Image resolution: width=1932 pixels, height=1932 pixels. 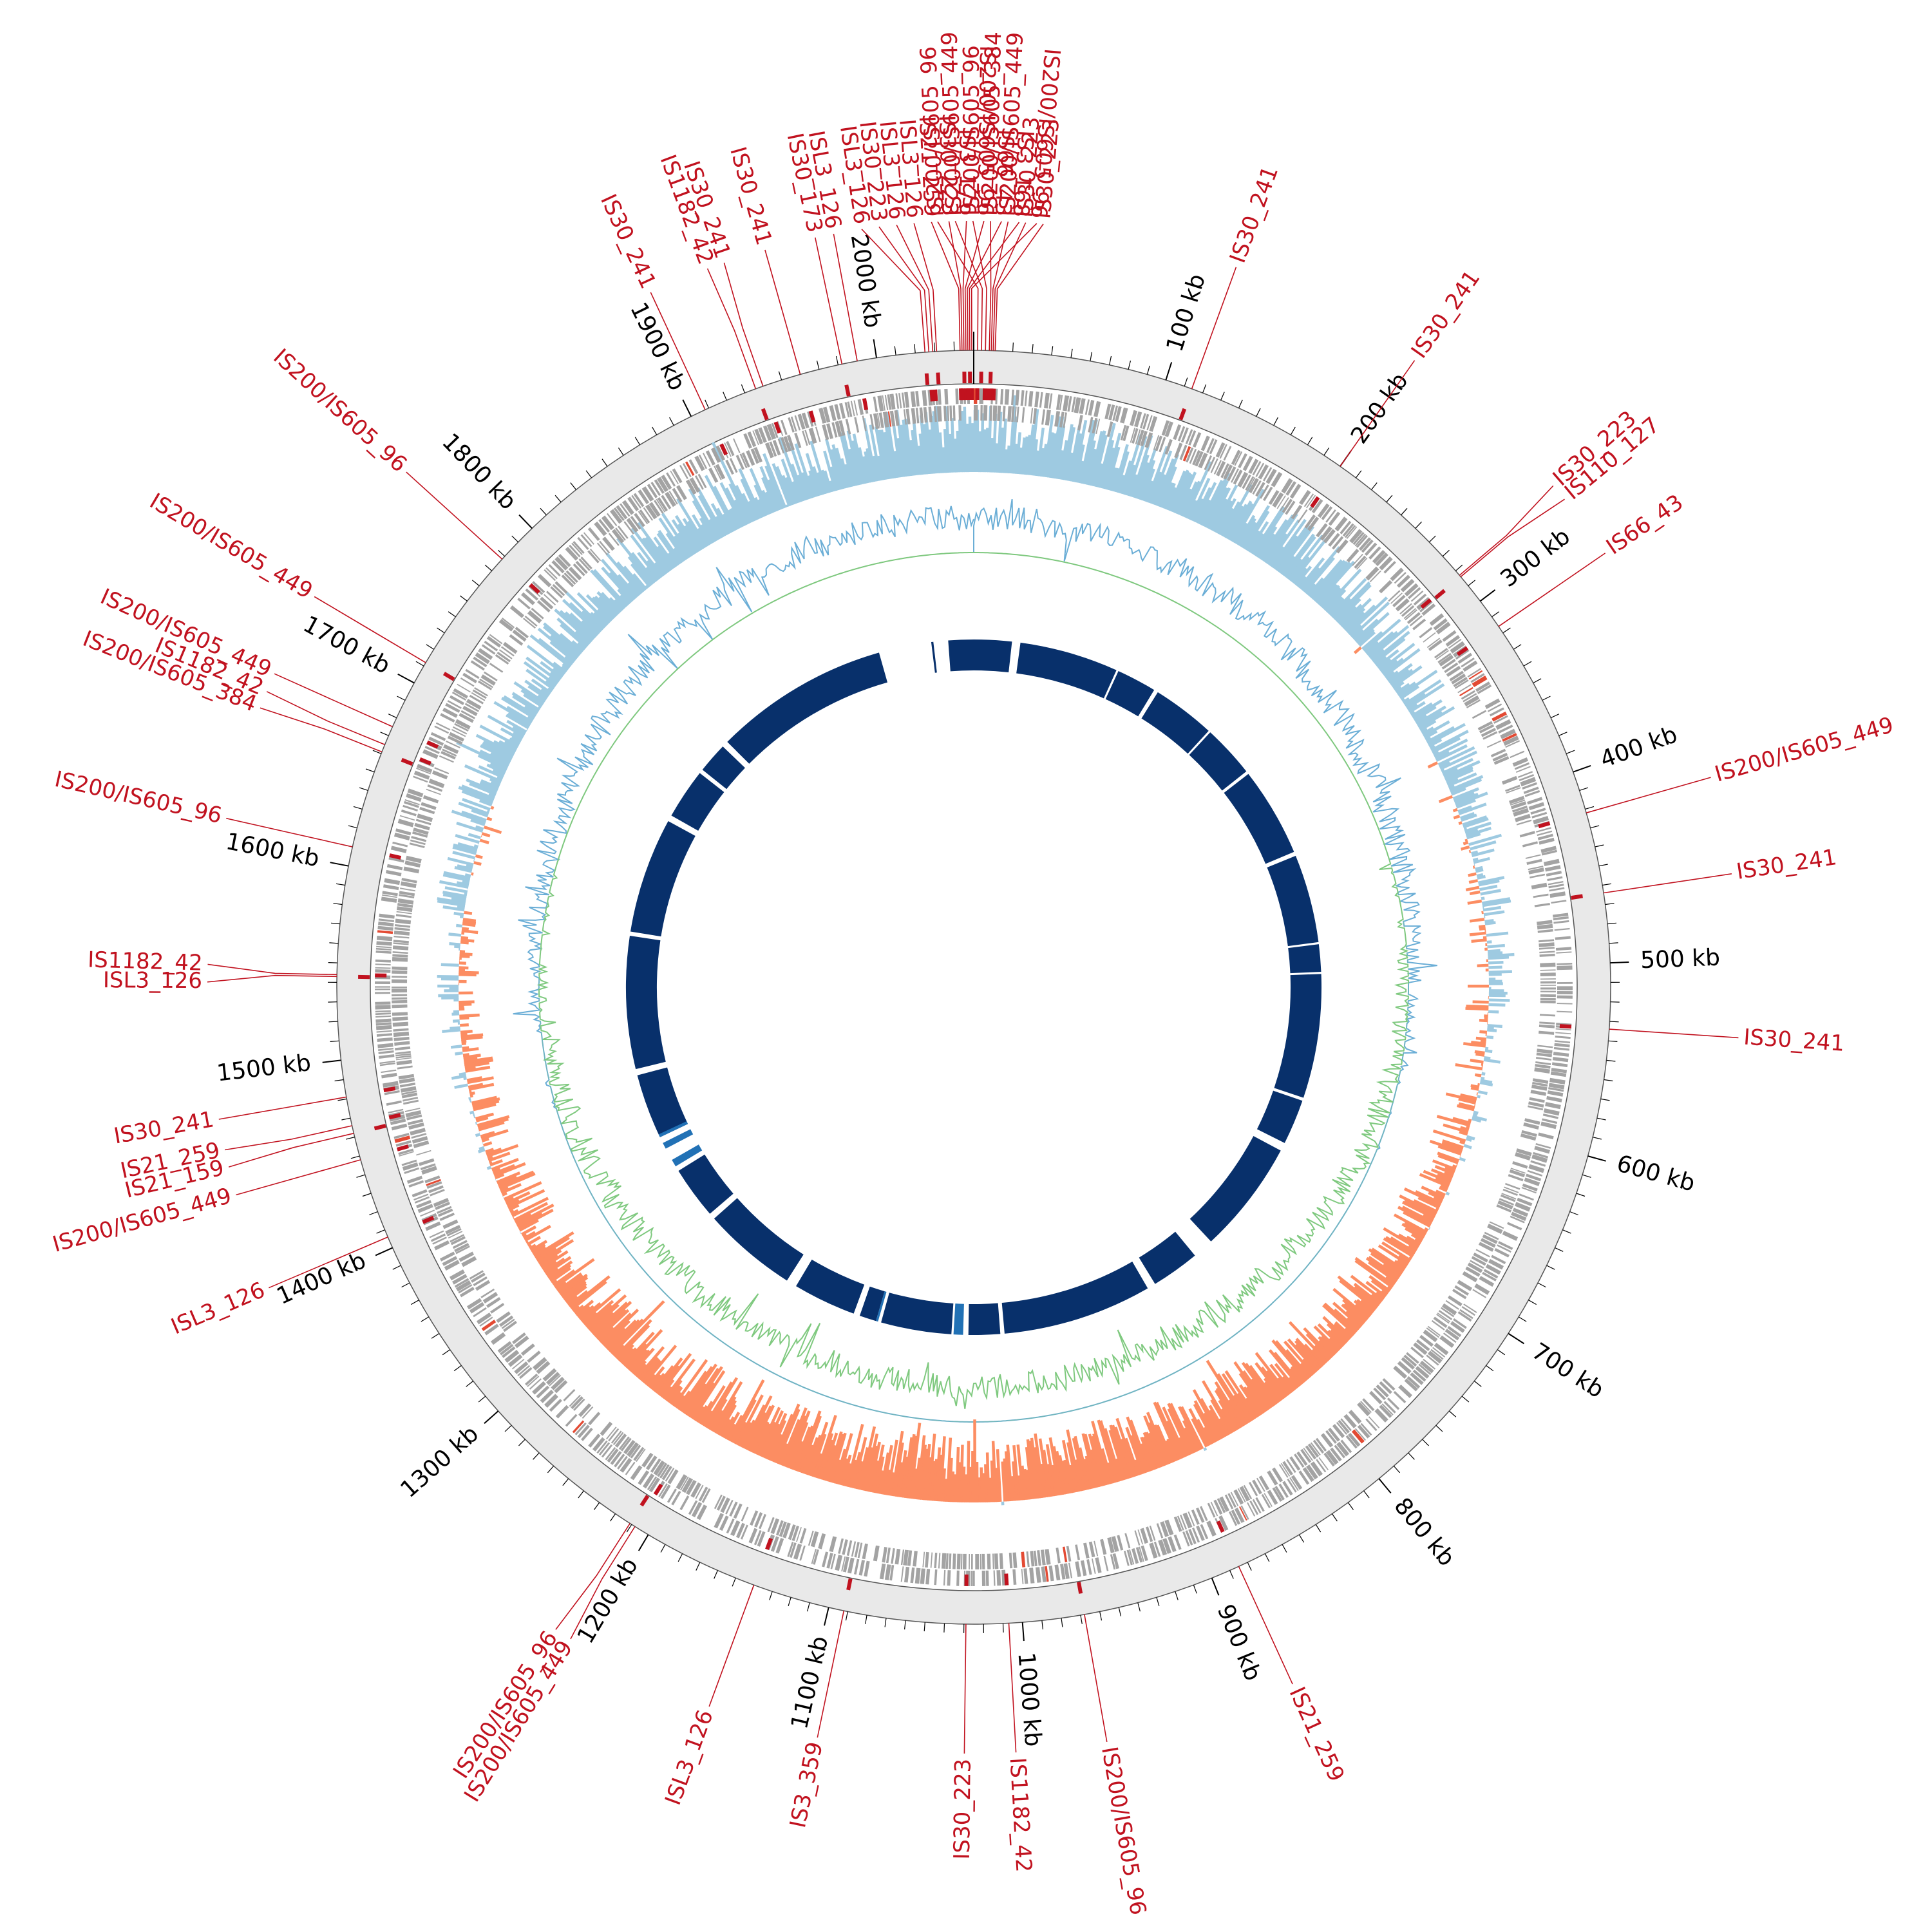 I want to click on tick-label: 100 kb, so click(x=1187, y=313).